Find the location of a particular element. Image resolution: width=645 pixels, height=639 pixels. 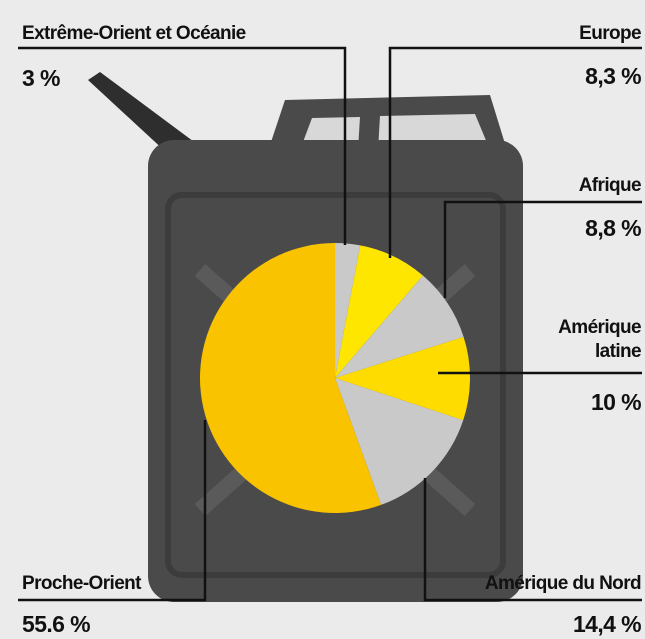

category-label: Amérique du Nord is located at coordinates (563, 583).